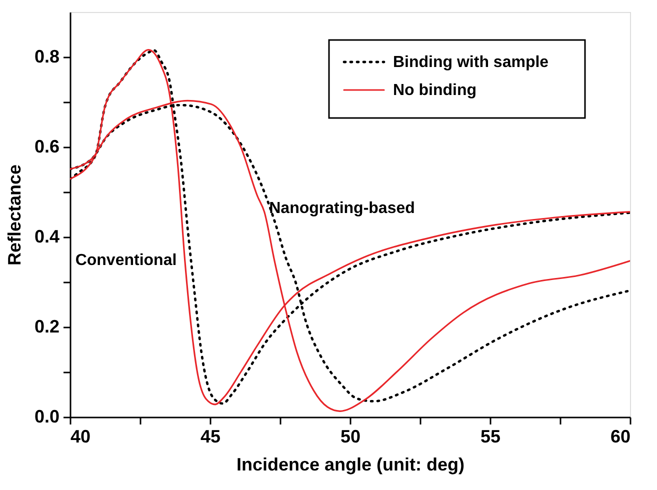 This screenshot has height=490, width=657. Describe the element at coordinates (47, 326) in the screenshot. I see `y-tick-label: 0.2` at that location.